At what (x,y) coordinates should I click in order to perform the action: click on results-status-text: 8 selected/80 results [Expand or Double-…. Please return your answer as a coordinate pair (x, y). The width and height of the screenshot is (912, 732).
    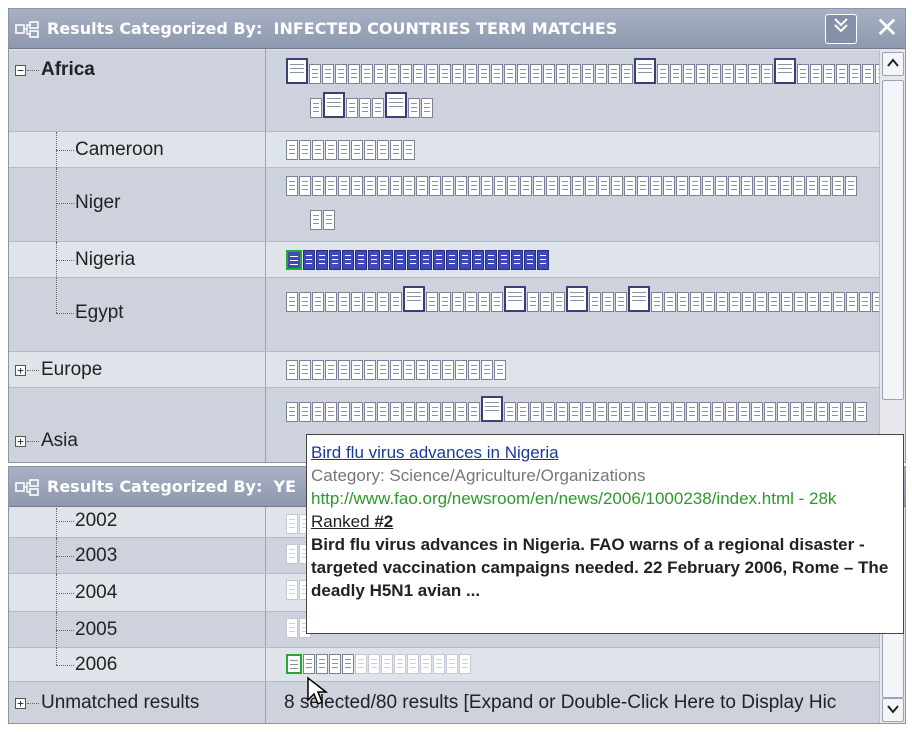
    Looking at the image, I should click on (560, 702).